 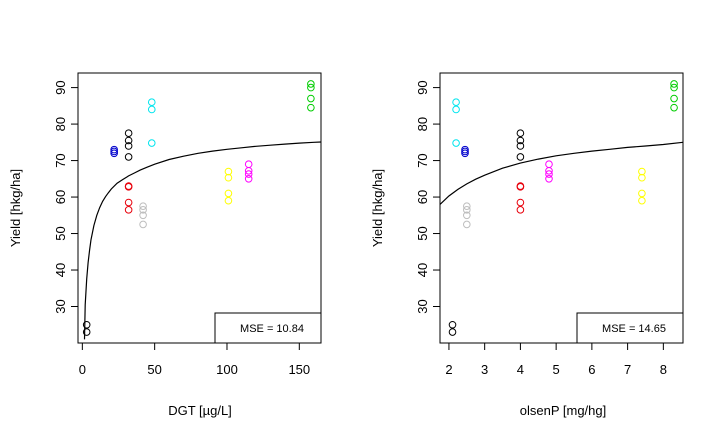 I want to click on x-tick-label: 0, so click(x=82, y=369).